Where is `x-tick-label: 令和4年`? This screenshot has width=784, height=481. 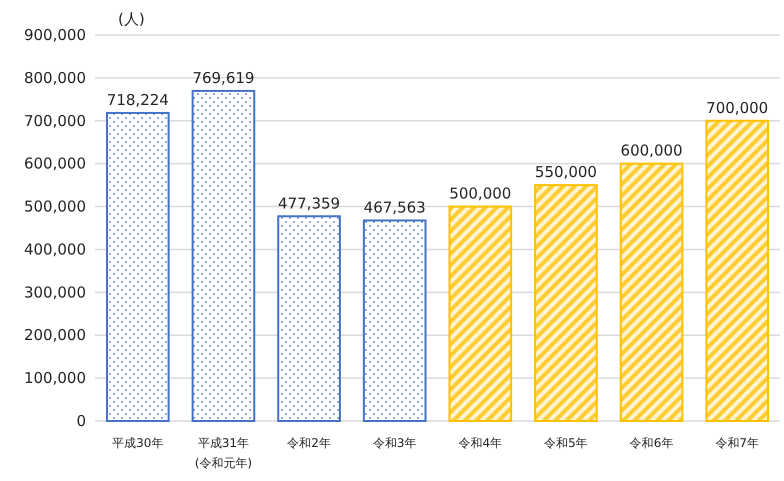 x-tick-label: 令和4年 is located at coordinates (480, 443).